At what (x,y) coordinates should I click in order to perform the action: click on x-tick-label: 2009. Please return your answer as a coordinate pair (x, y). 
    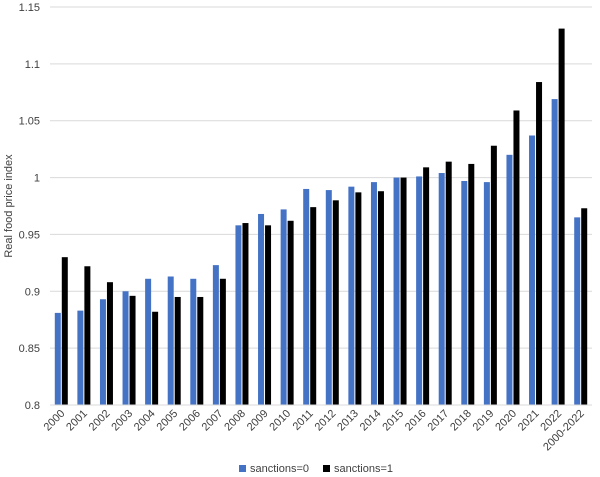
    Looking at the image, I should click on (258, 421).